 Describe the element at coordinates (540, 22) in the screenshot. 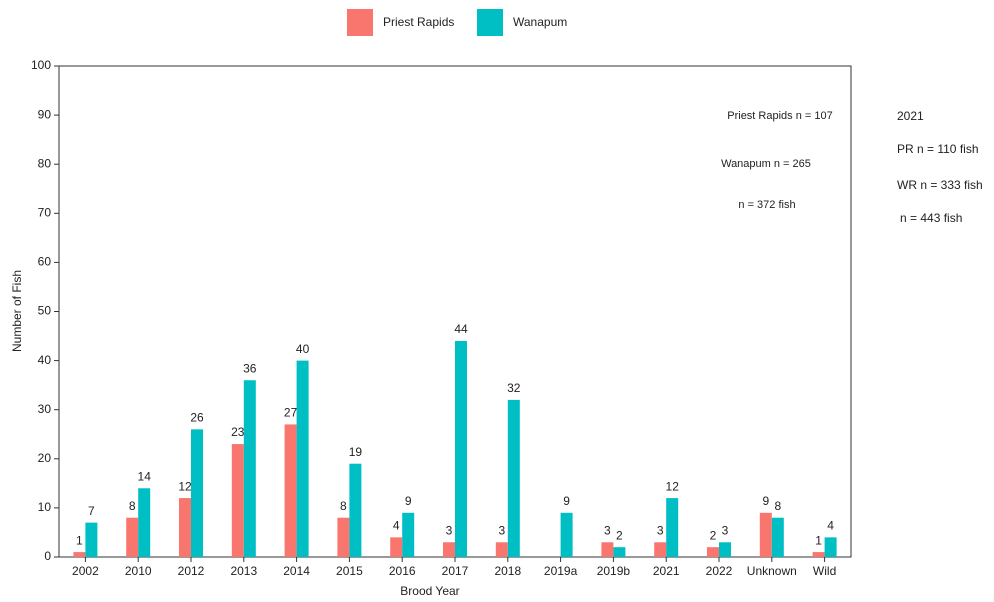

I see `legend-label: Wanapum` at that location.